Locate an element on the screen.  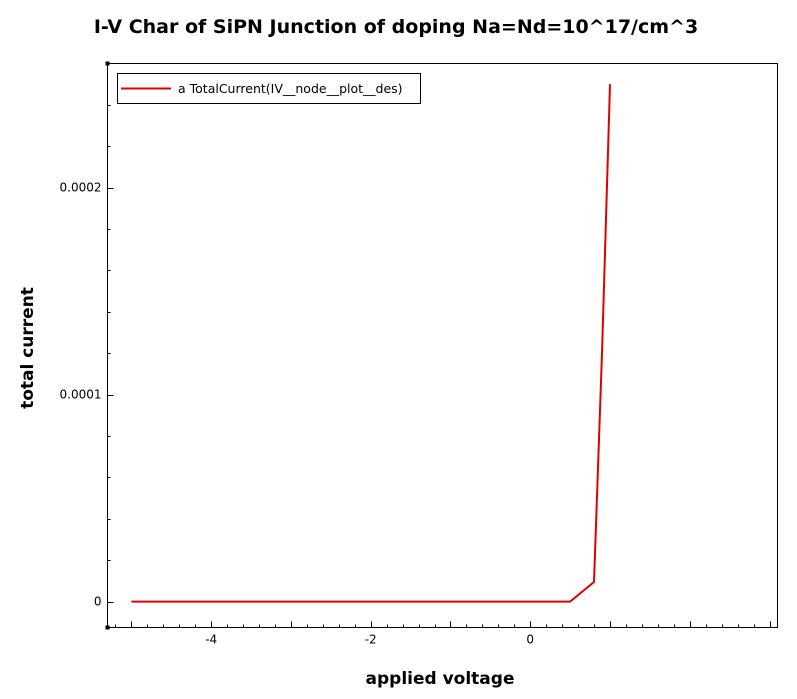
y-tick-label: 0 is located at coordinates (98, 602).